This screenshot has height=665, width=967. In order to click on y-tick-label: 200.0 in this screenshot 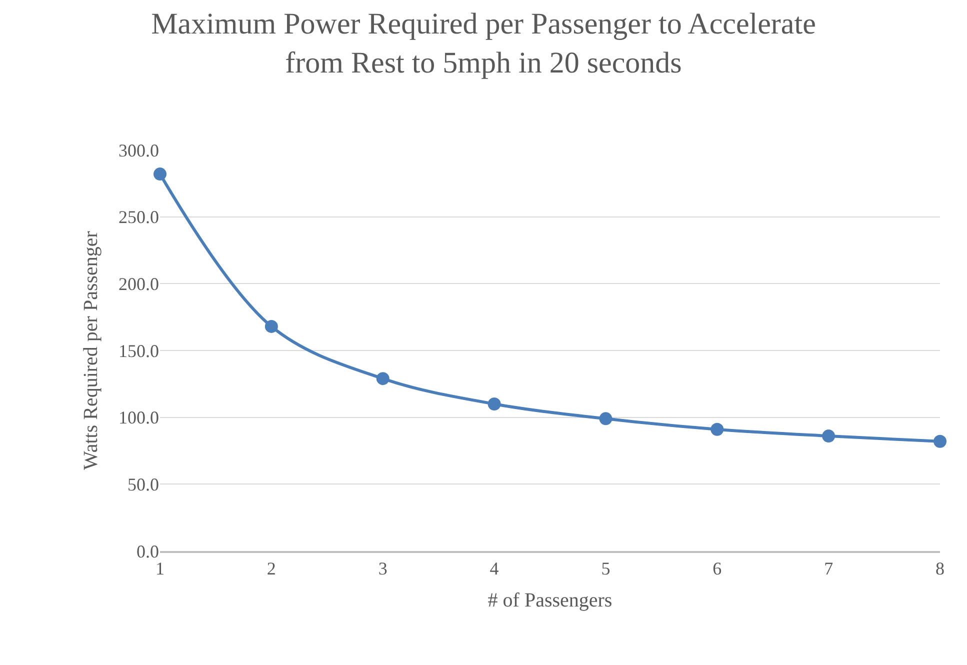, I will do `click(138, 284)`.